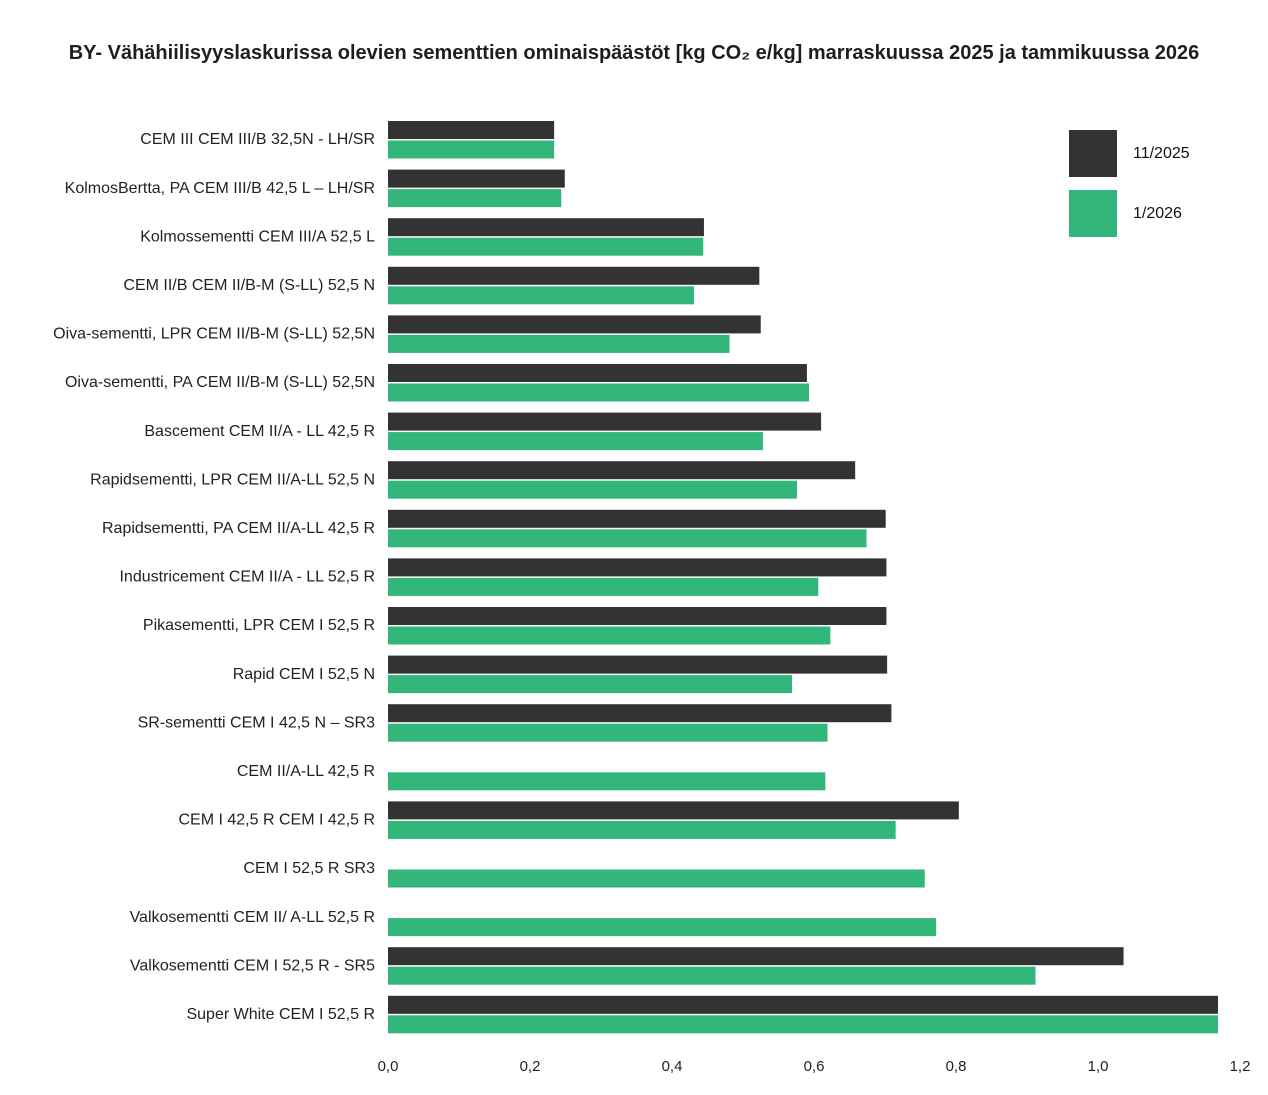 This screenshot has height=1095, width=1268. Describe the element at coordinates (257, 236) in the screenshot. I see `category-label: Kolmossementti CEM III/A 52,5 L` at that location.